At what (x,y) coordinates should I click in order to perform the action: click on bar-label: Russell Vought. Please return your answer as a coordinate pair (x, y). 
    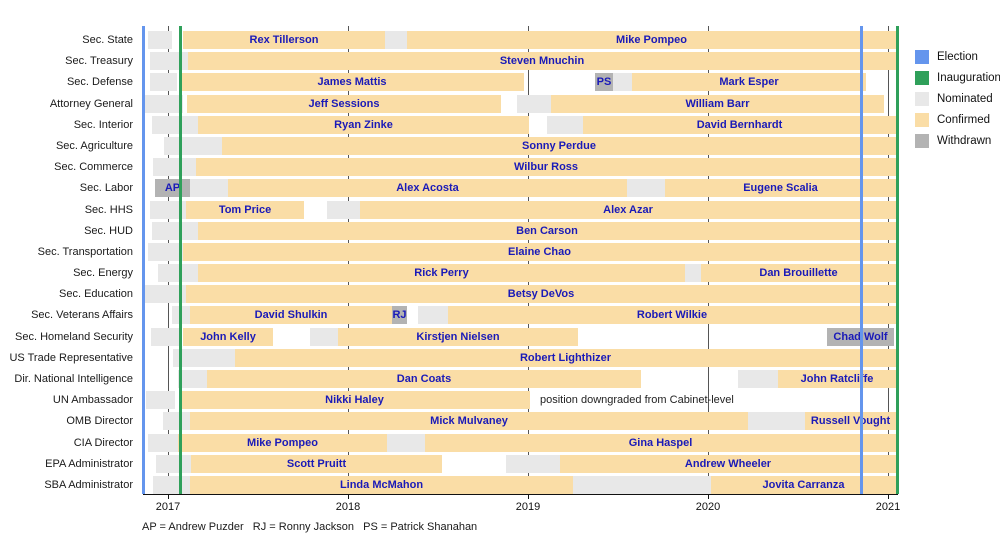
    Looking at the image, I should click on (850, 421).